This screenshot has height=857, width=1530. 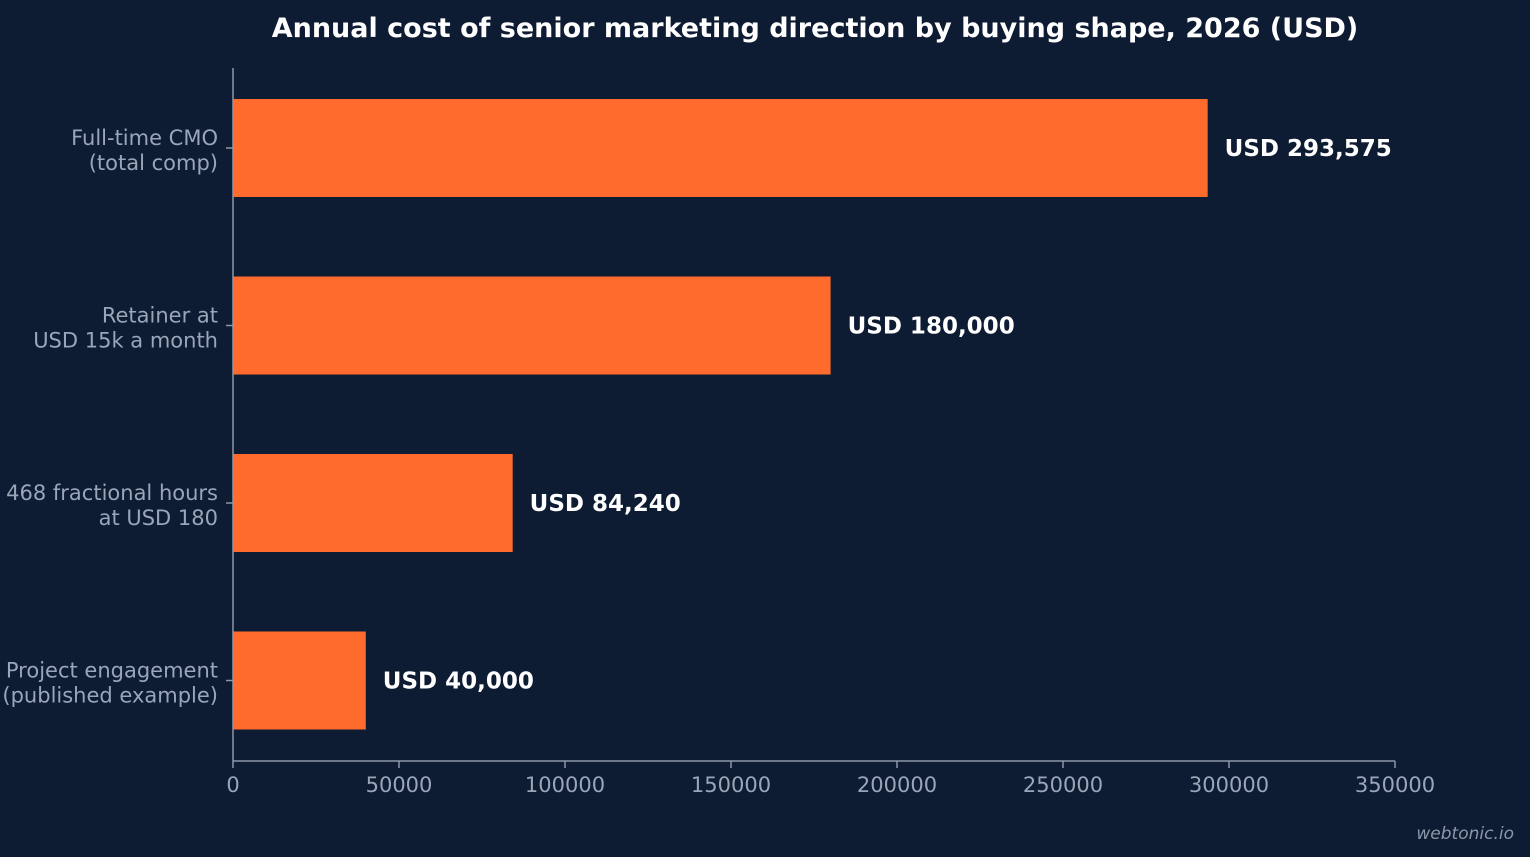 I want to click on bar-value-label: USD 293,575, so click(x=1308, y=149).